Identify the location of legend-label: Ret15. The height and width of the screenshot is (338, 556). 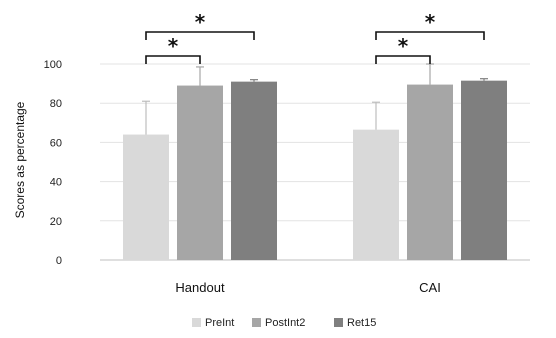
(361, 323).